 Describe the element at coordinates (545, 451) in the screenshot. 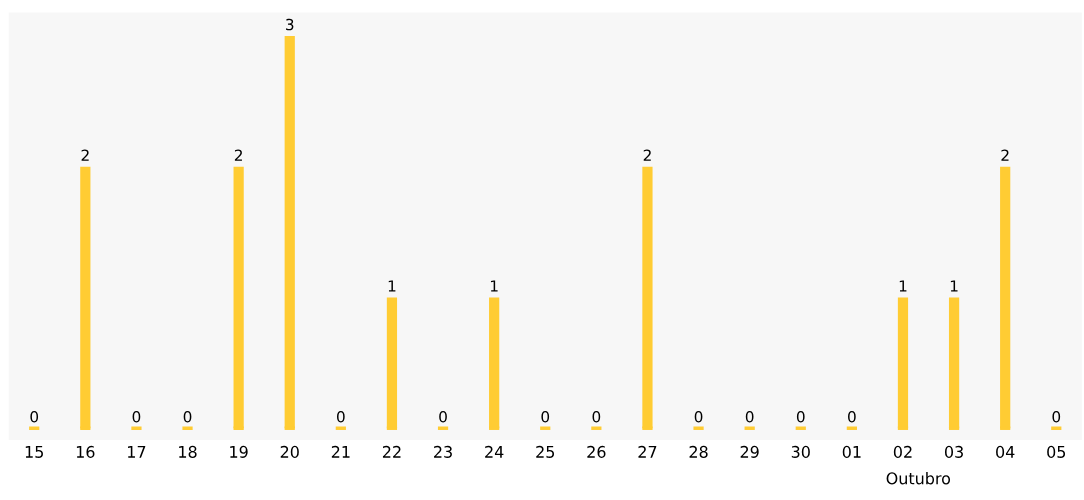

I see `x-tick-label: 25` at that location.